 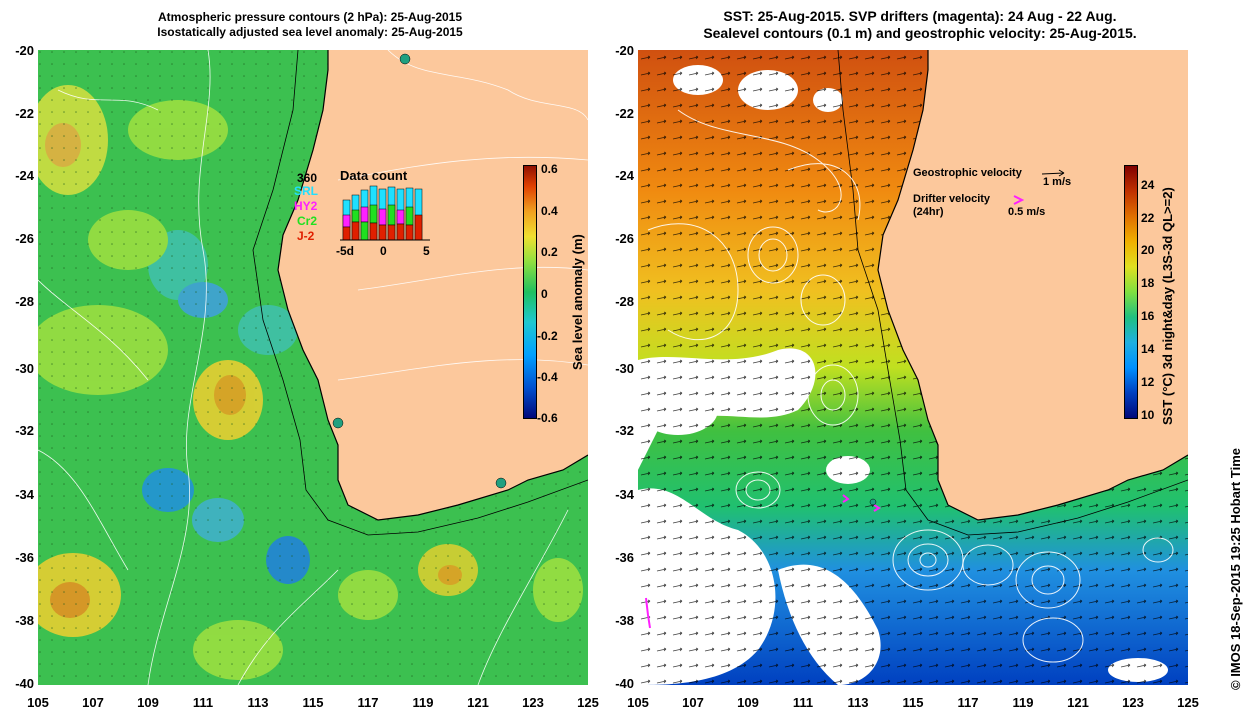 What do you see at coordinates (426, 251) in the screenshot?
I see `data-count-axis-tick: 5` at bounding box center [426, 251].